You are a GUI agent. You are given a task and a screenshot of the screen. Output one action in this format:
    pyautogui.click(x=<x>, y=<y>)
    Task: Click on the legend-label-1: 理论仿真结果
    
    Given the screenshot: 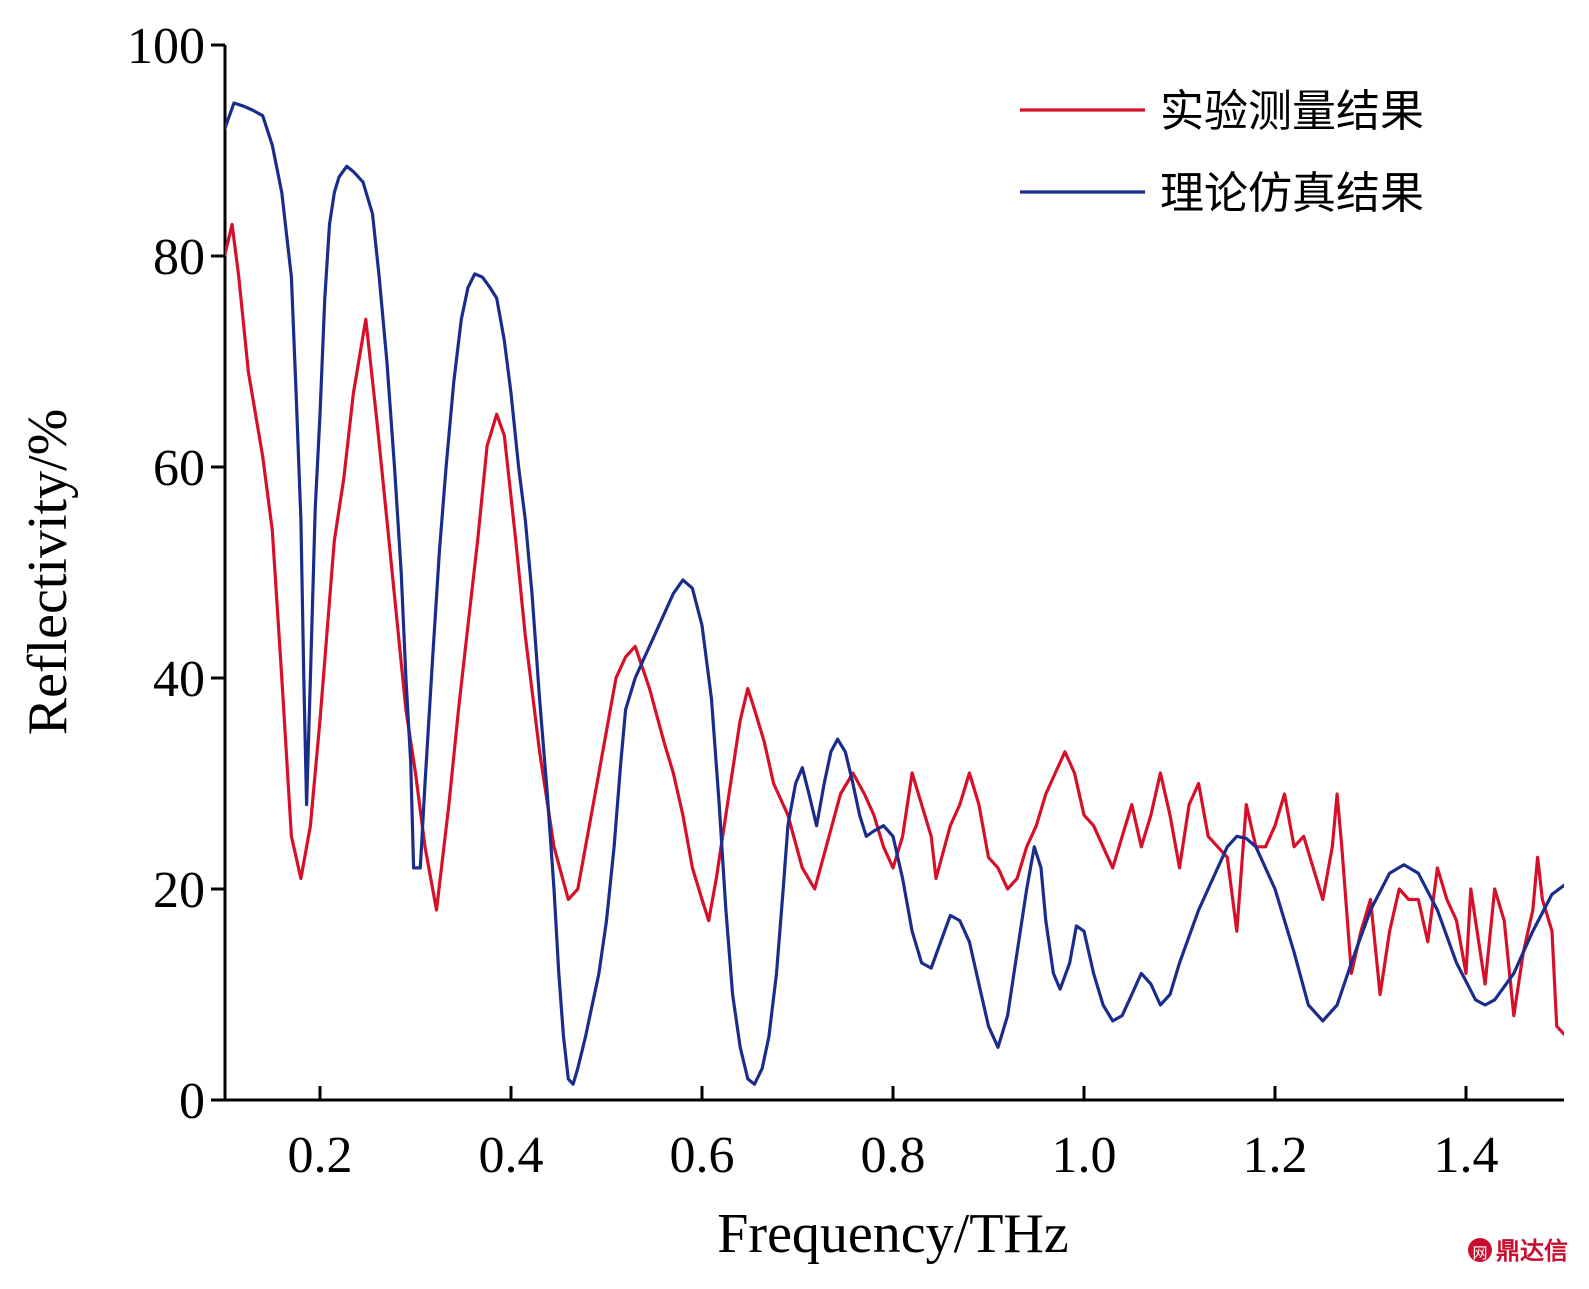 What is the action you would take?
    pyautogui.click(x=1292, y=193)
    